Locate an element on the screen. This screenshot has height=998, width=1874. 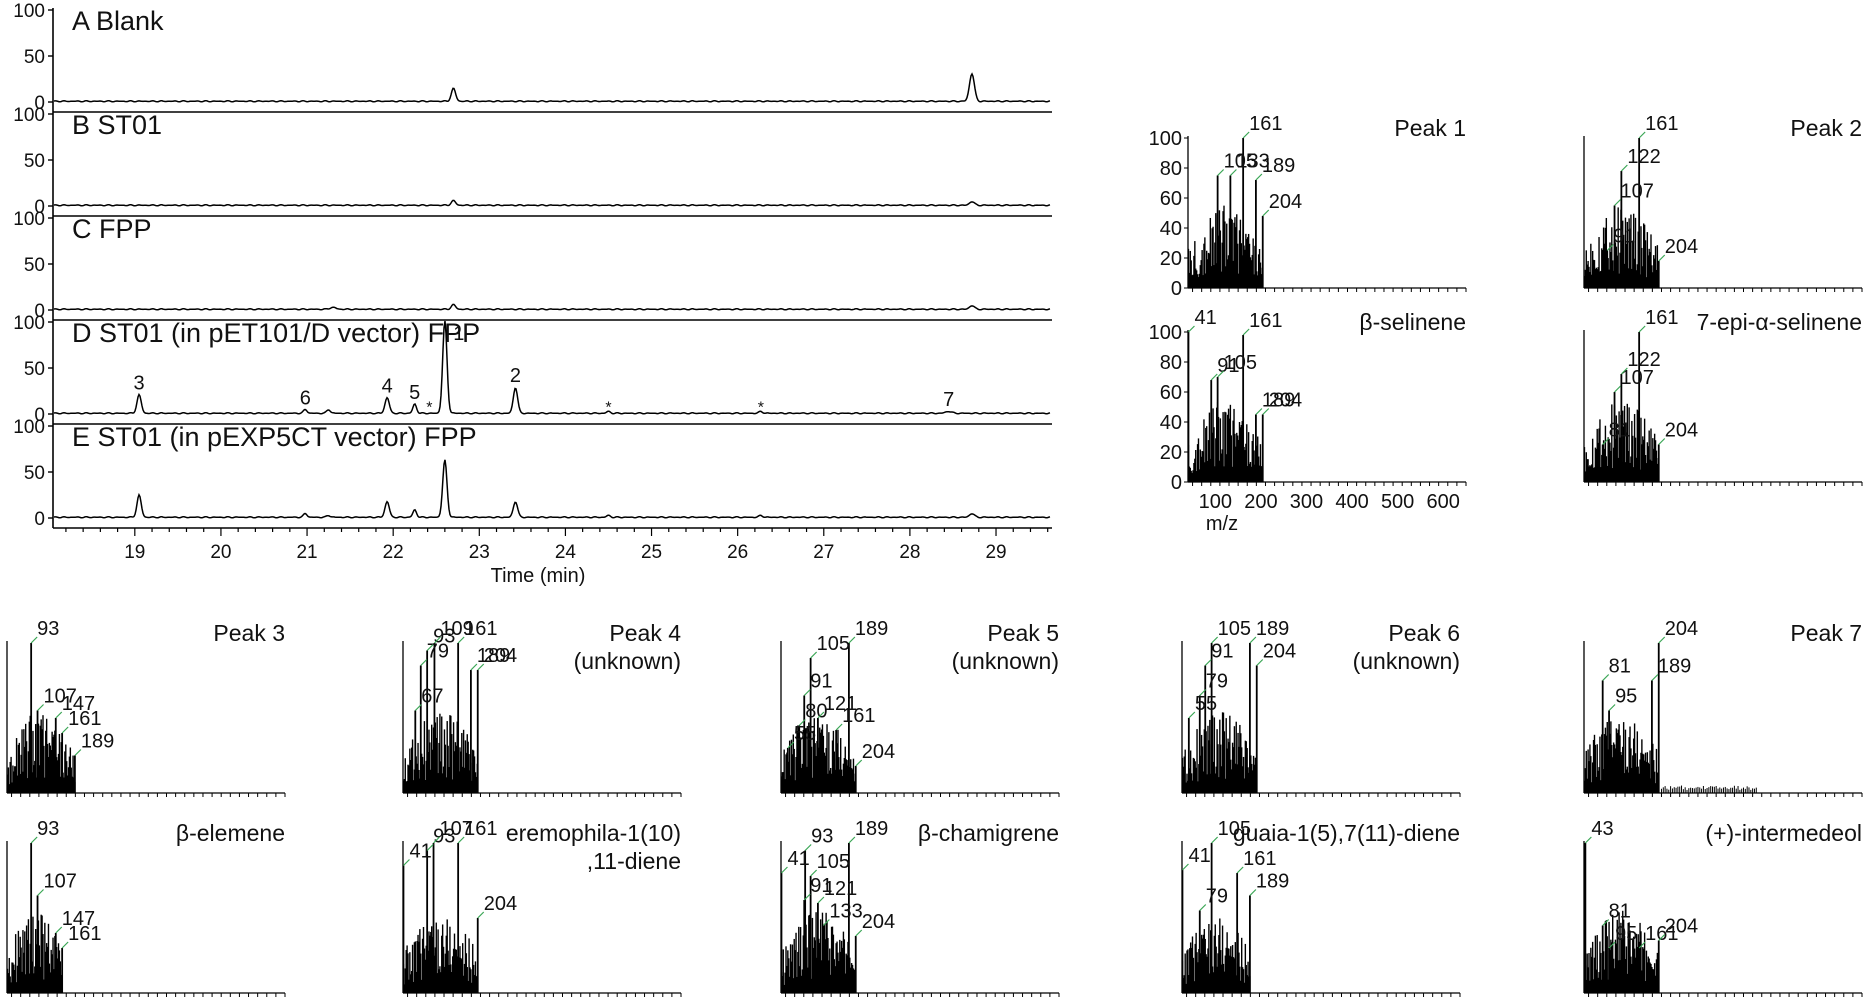
peak-number-label: 3 is located at coordinates (139, 384).